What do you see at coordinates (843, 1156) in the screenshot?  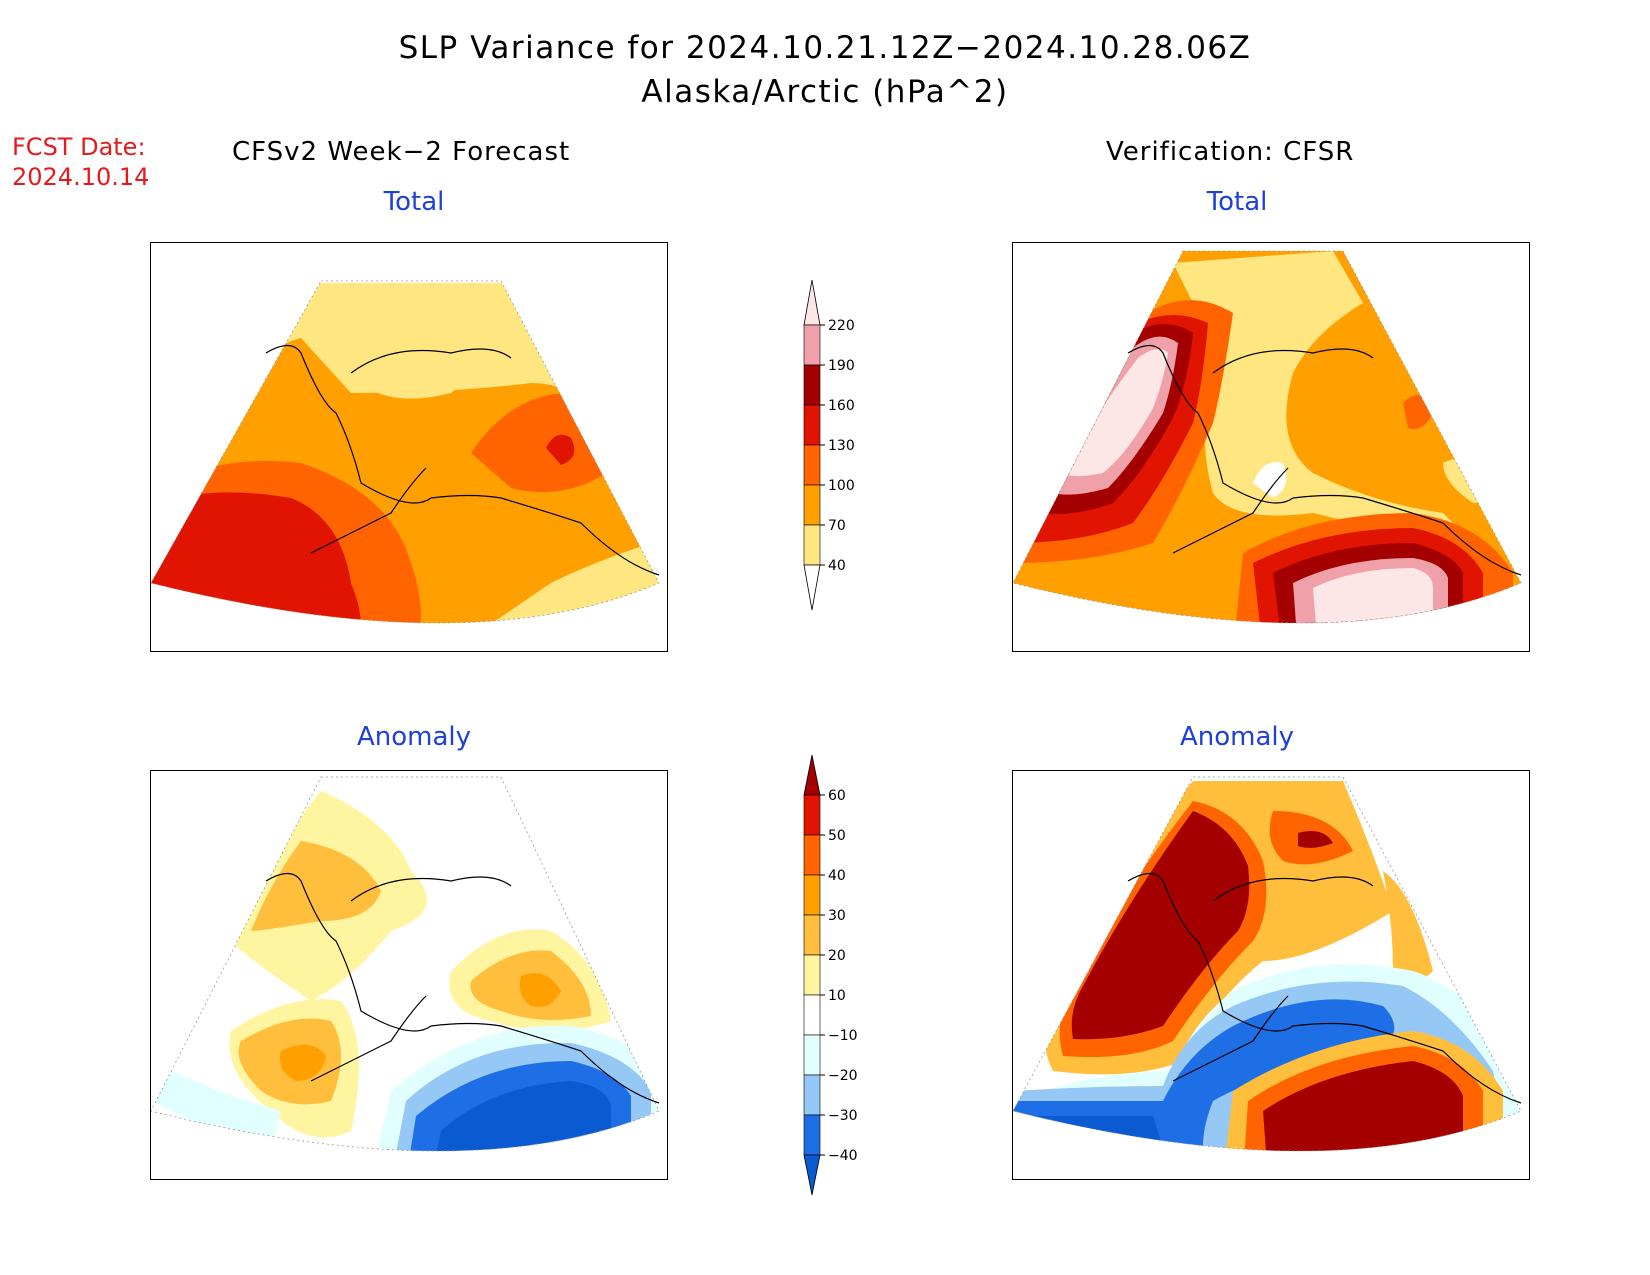 I see `colorbar-tick-label: −40` at bounding box center [843, 1156].